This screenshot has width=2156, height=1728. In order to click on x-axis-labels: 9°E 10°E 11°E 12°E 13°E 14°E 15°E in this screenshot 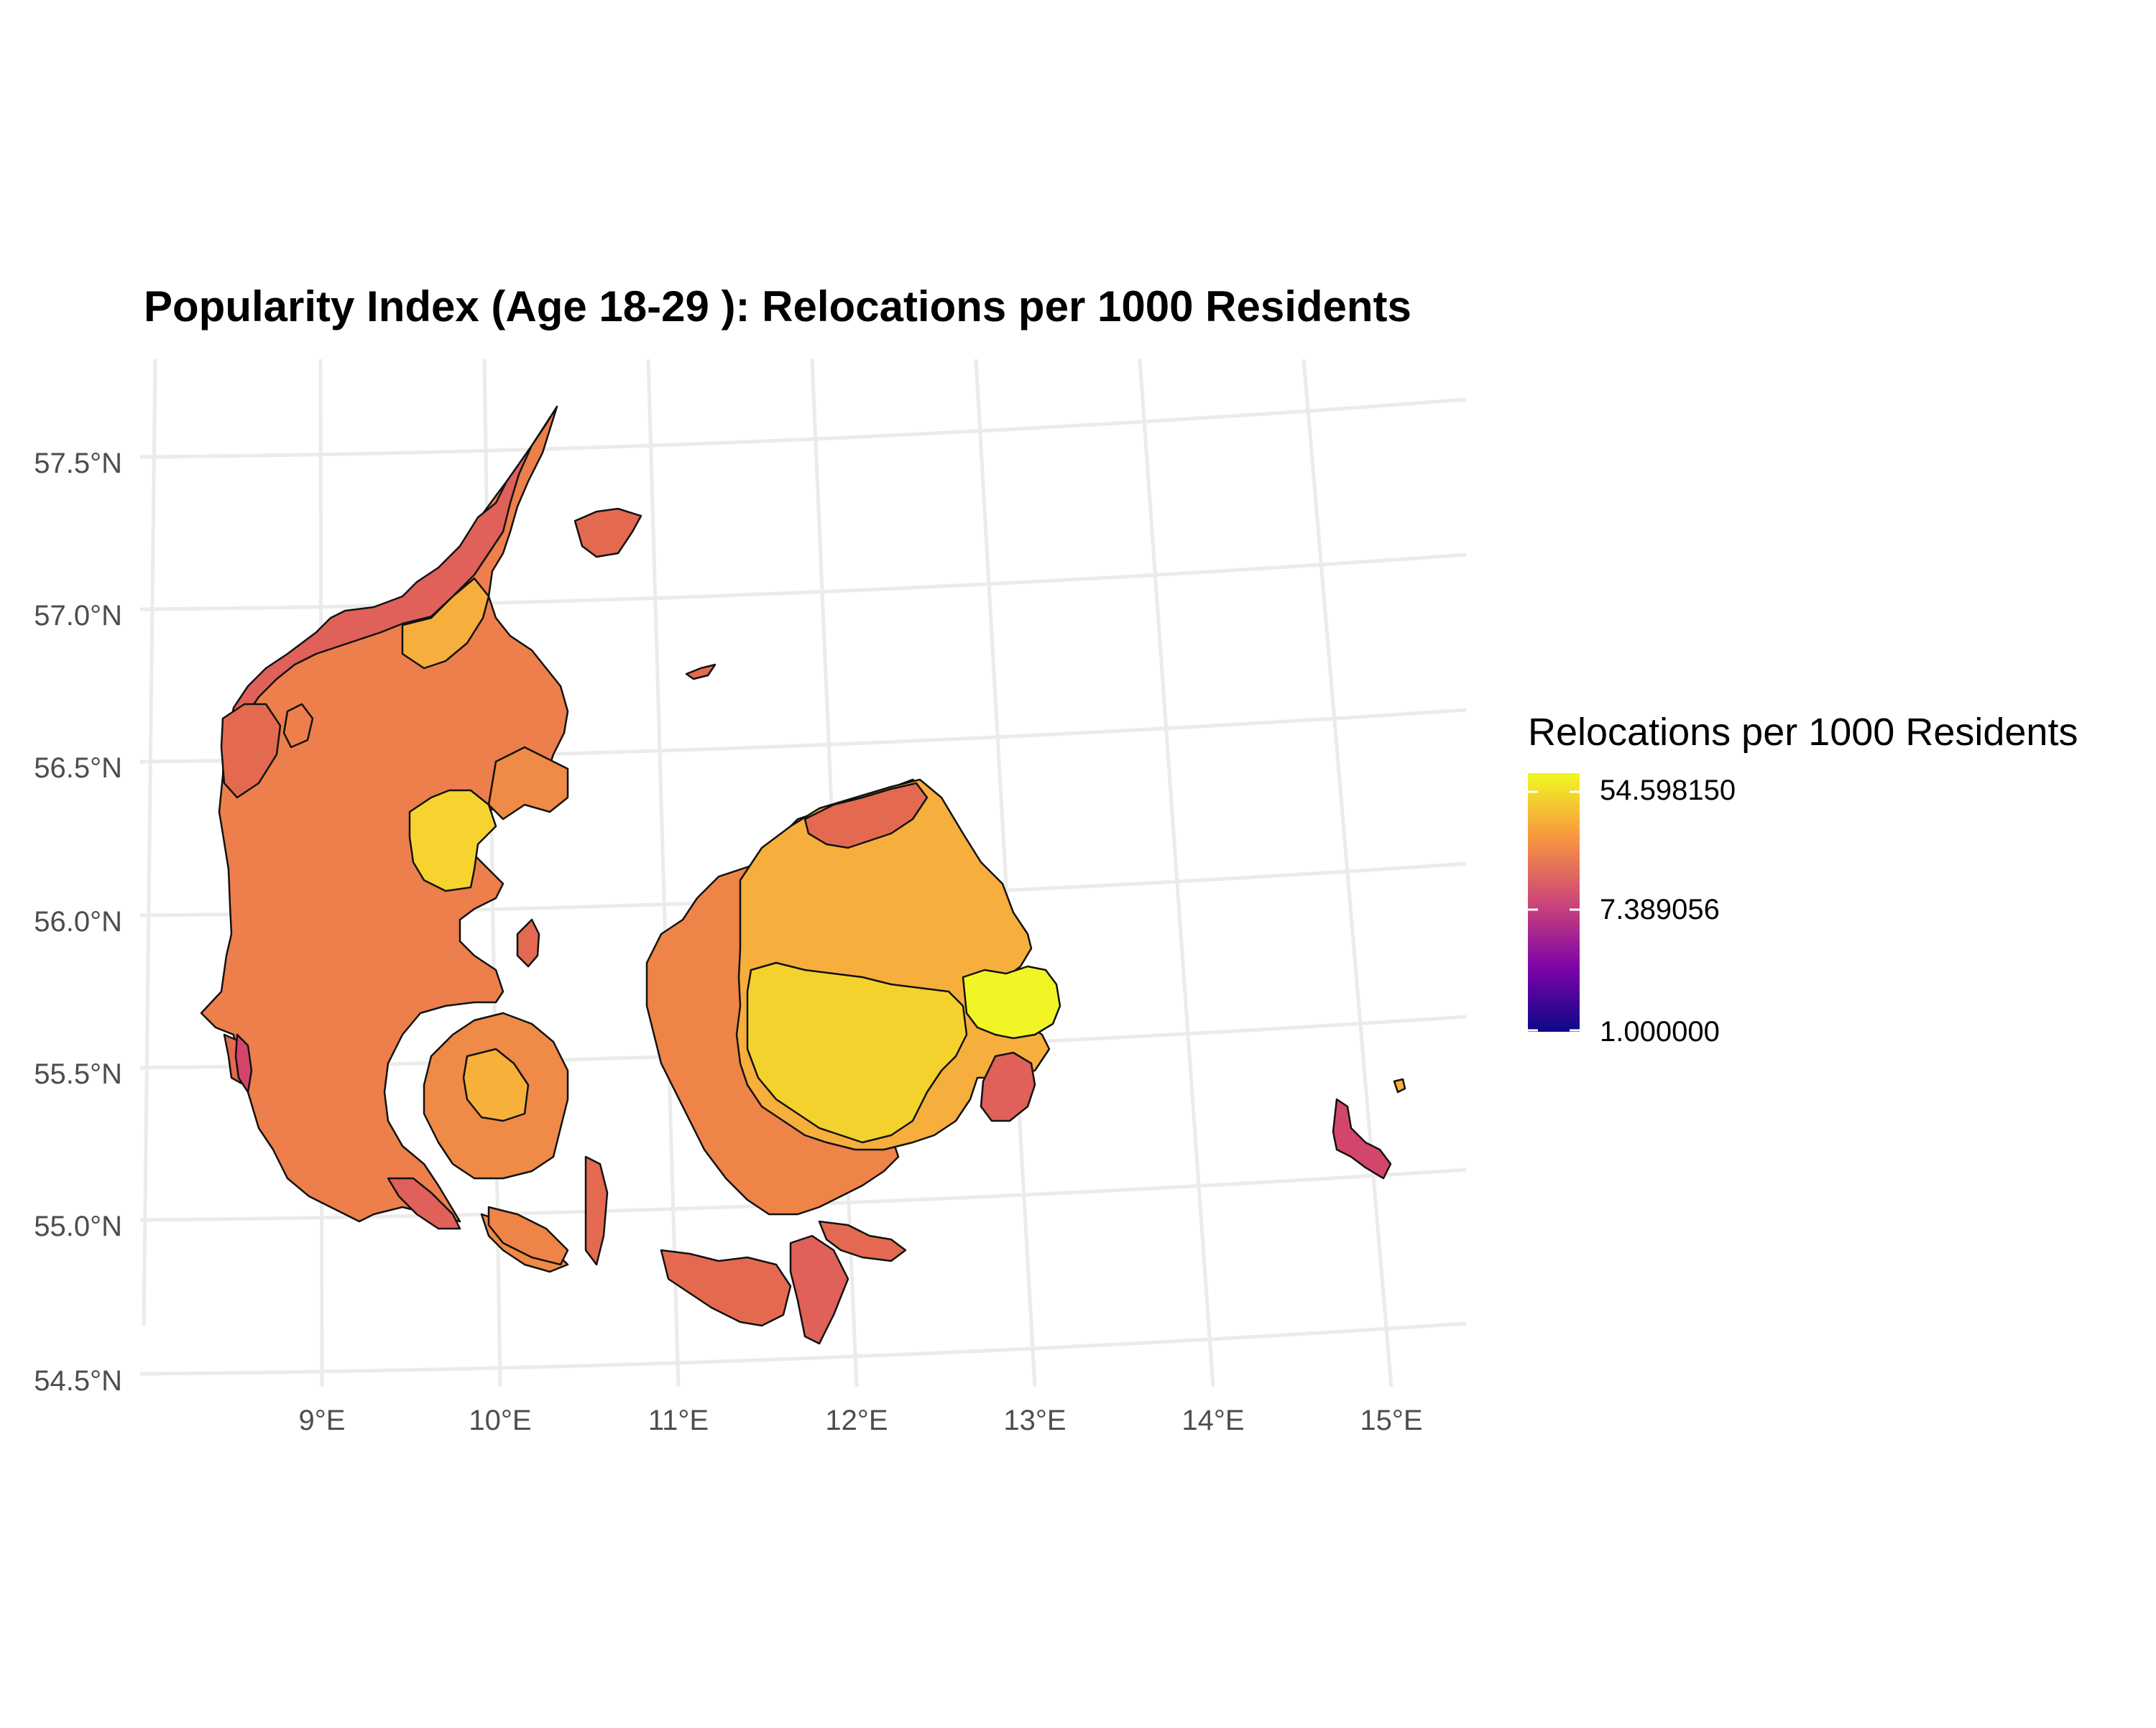, I will do `click(861, 1420)`.